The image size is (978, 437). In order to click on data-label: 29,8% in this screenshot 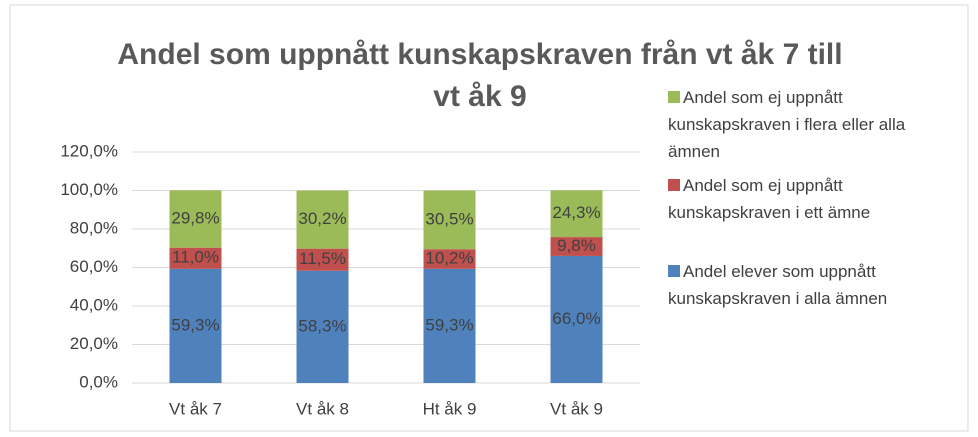, I will do `click(195, 217)`.